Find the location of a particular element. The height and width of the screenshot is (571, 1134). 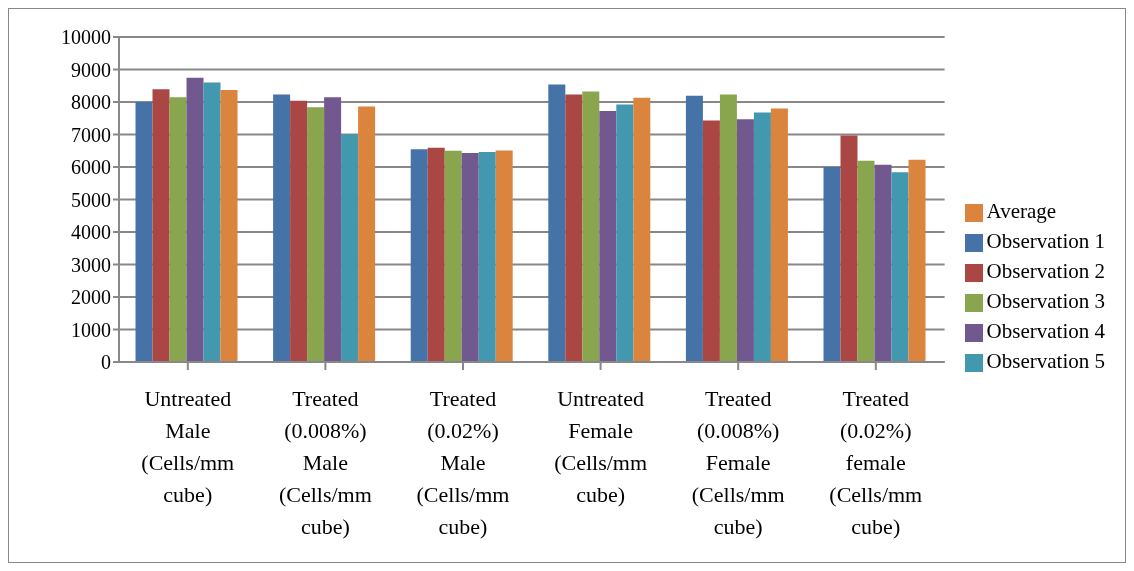

x-tick-label: Treated (0.02%) Male (Cells/mm cube) is located at coordinates (463, 462).